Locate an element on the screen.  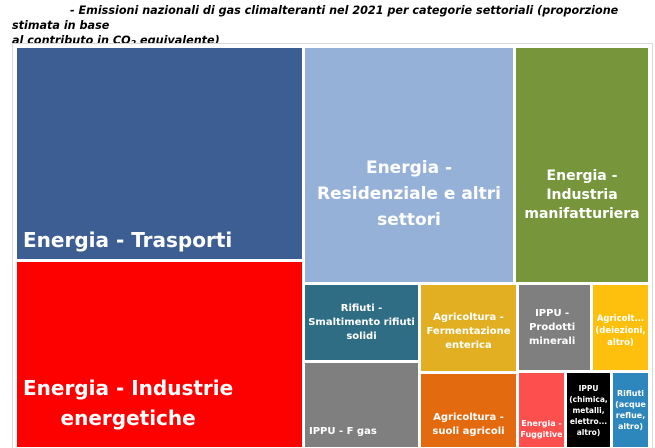
tile-label: IPPU - Prodotti minerali is located at coordinates (552, 327).